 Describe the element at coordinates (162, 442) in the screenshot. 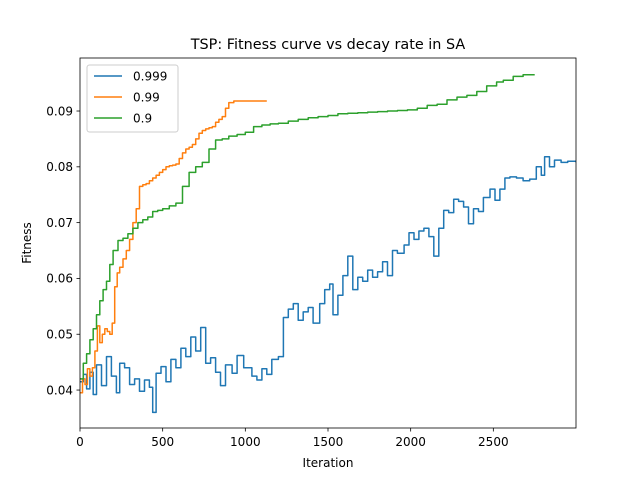

I see `x-tick-label: 500` at that location.